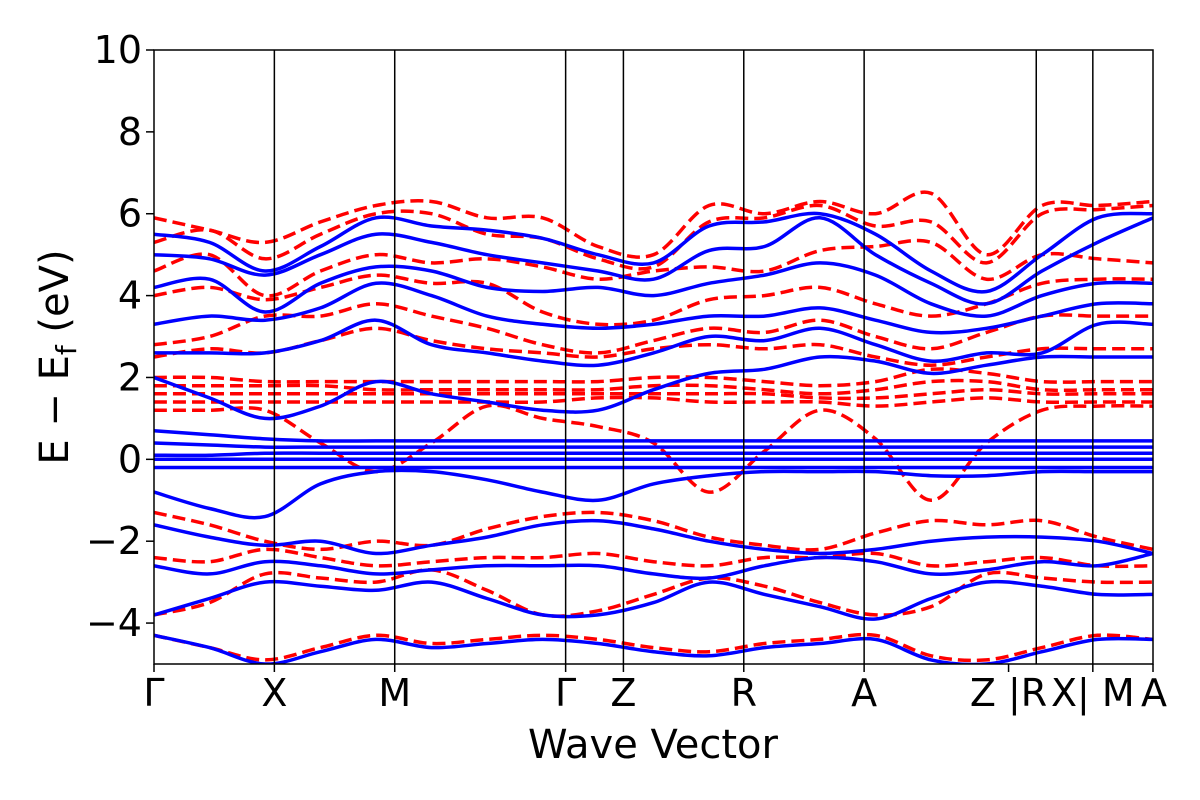 This screenshot has height=800, width=1200. I want to click on y-tick-label-7: 10, so click(118, 50).